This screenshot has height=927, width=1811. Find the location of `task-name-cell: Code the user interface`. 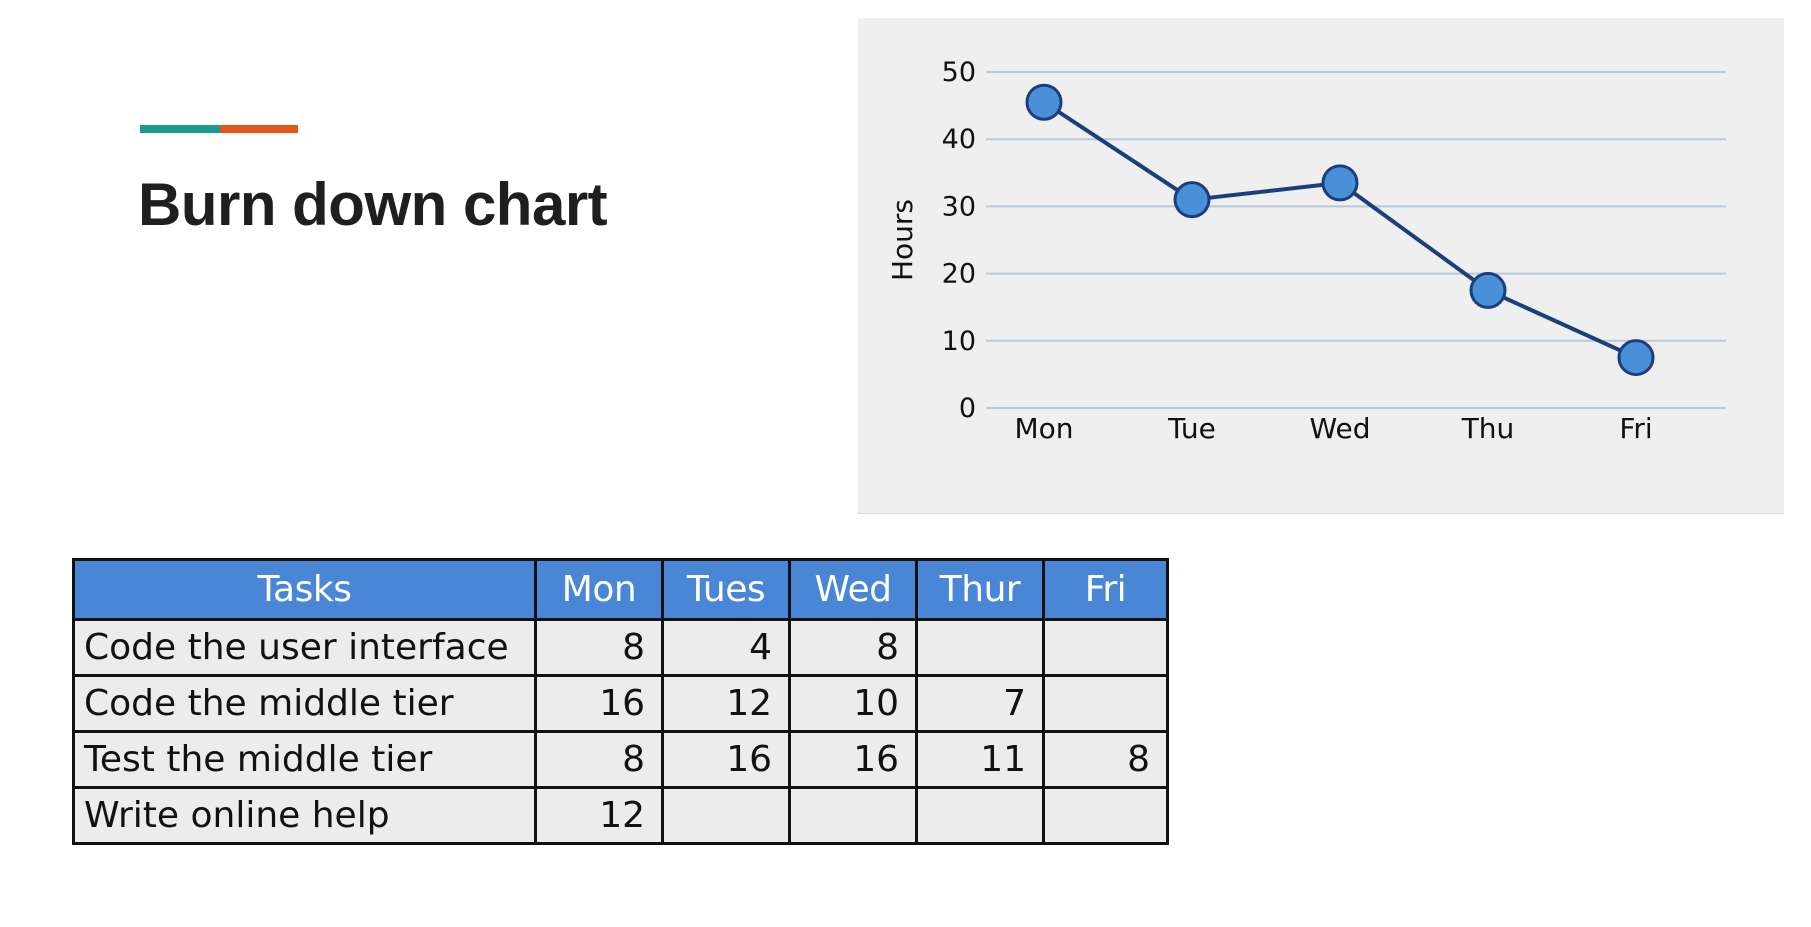

task-name-cell: Code the user interface is located at coordinates (304, 647).